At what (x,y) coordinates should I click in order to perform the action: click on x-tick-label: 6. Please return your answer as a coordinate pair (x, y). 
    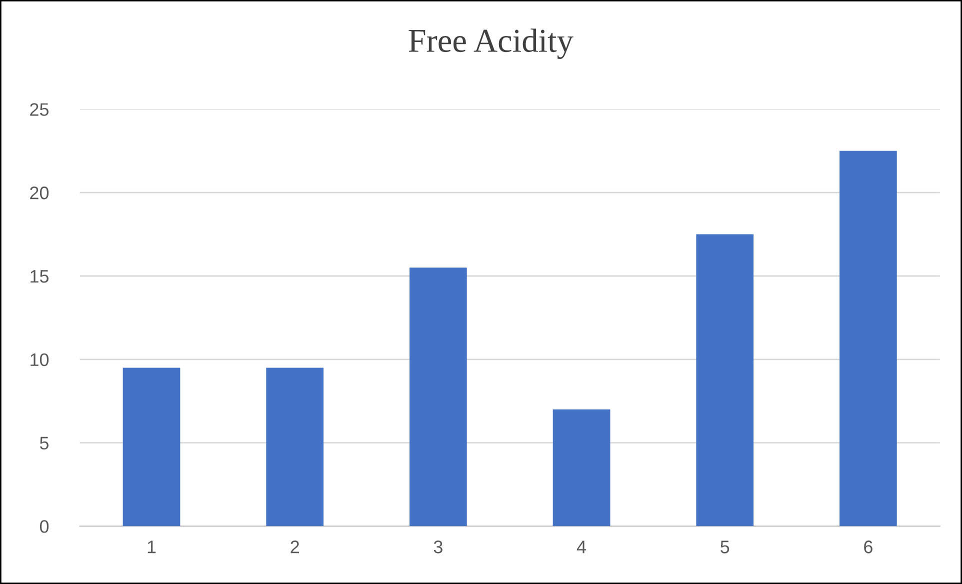
    Looking at the image, I should click on (868, 547).